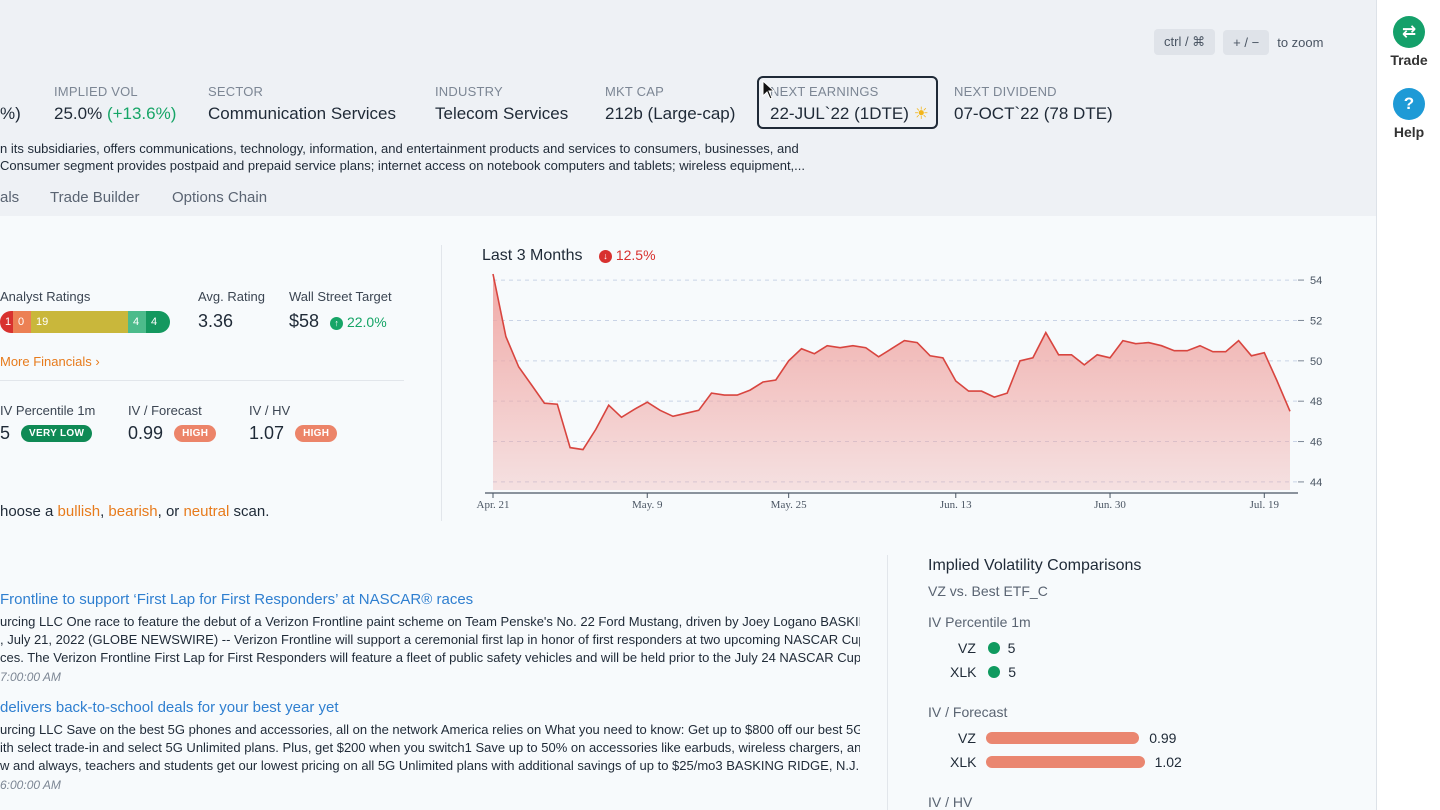 This screenshot has width=1440, height=810. I want to click on ivc-pct-sym-vz: VZ, so click(967, 648).